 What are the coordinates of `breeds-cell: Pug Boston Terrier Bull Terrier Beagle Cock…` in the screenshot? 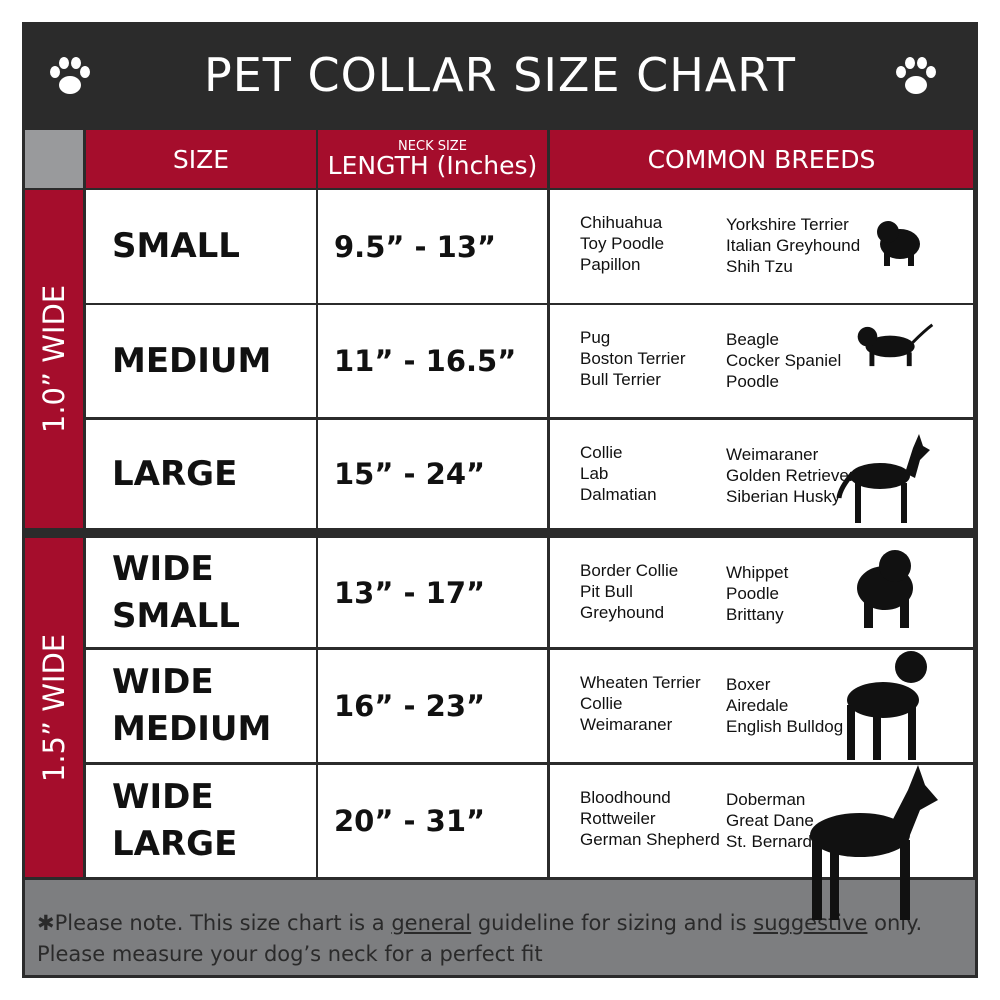 It's located at (761, 361).